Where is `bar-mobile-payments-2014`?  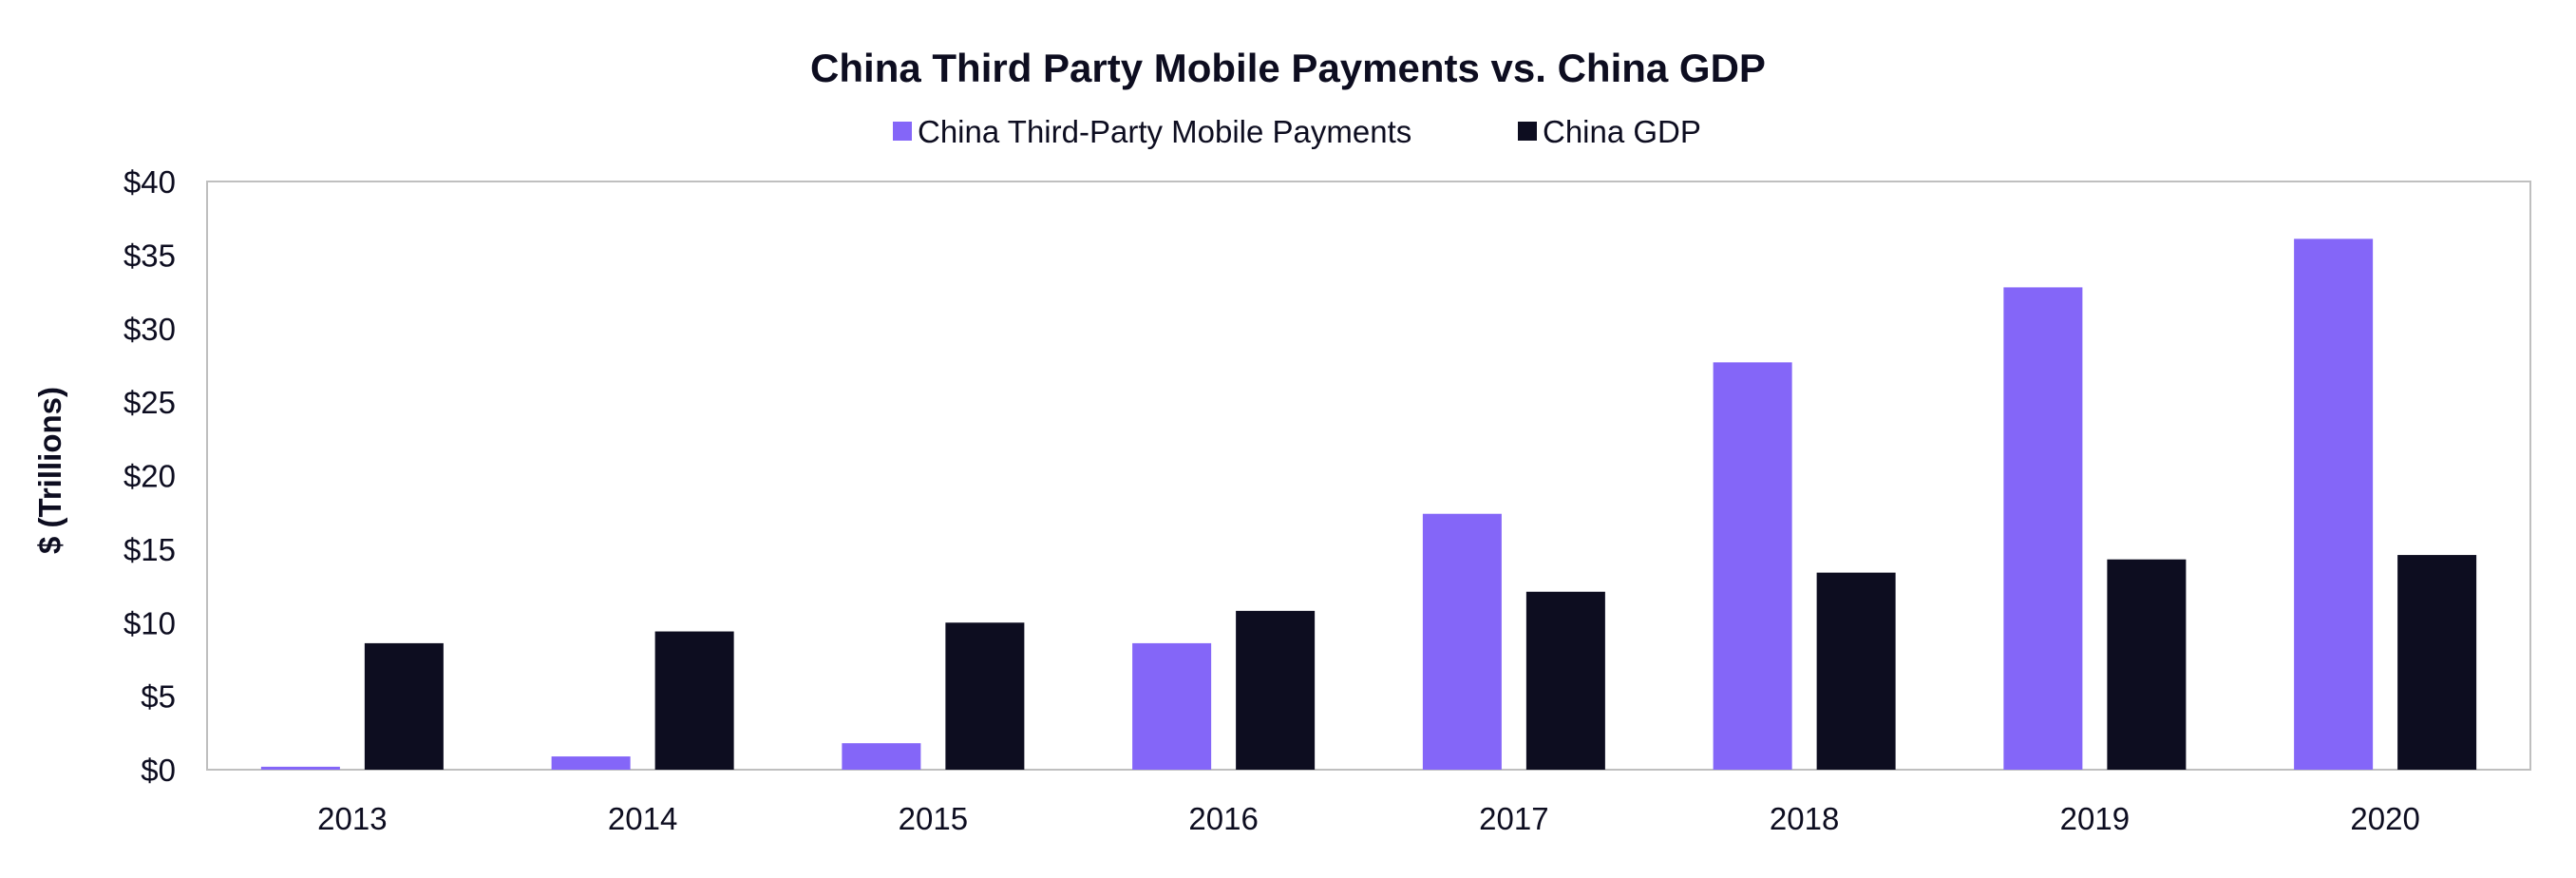
bar-mobile-payments-2014 is located at coordinates (591, 763).